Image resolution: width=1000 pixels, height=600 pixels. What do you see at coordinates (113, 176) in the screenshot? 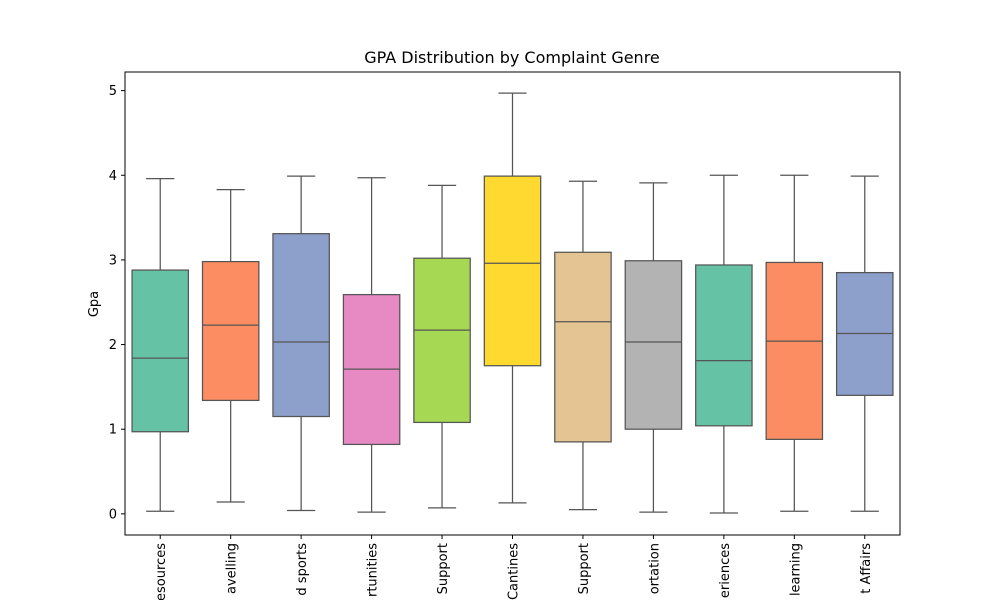
I see `y-tick-label: 4` at bounding box center [113, 176].